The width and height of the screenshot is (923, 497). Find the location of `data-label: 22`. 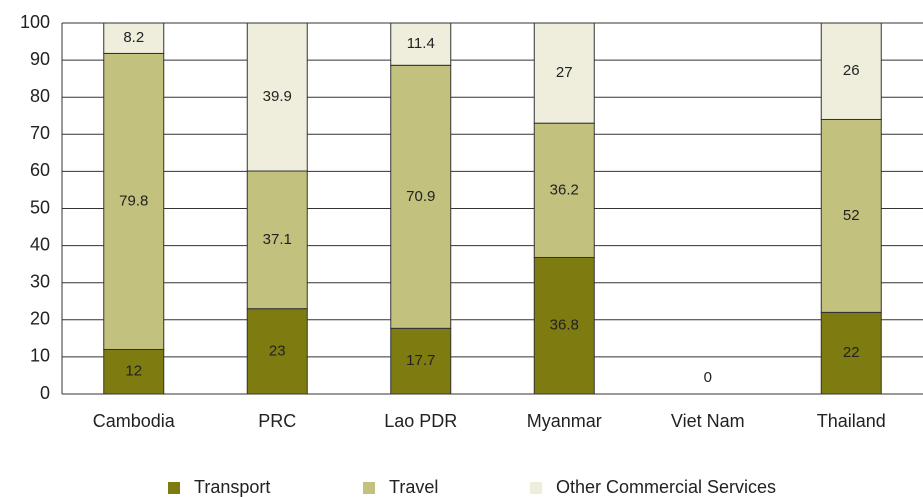

data-label: 22 is located at coordinates (851, 352).